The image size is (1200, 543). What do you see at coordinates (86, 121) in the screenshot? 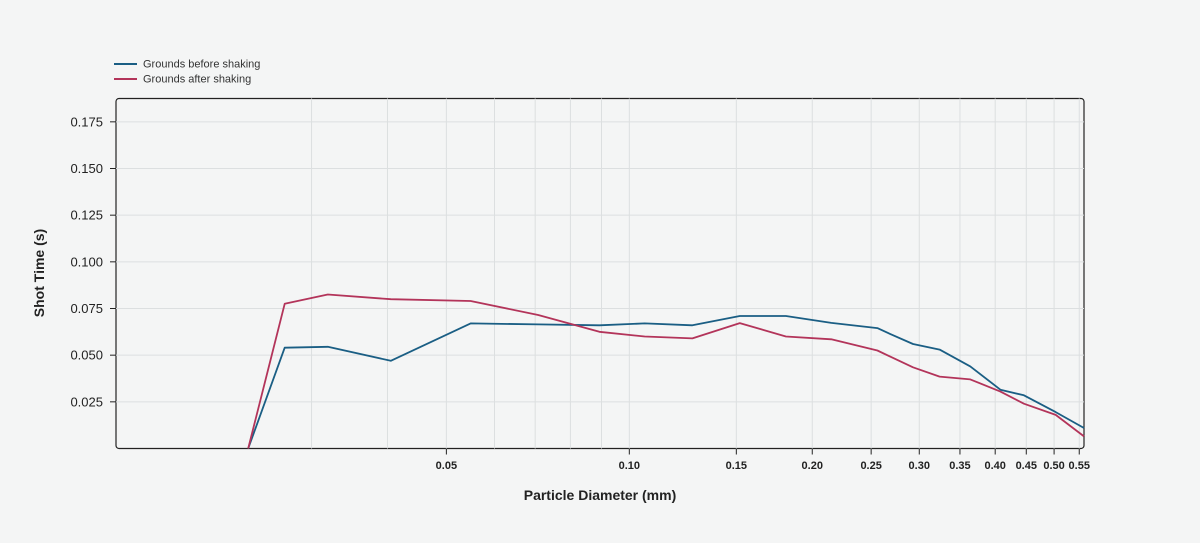
I see `y-tick-label: 0.175` at bounding box center [86, 121].